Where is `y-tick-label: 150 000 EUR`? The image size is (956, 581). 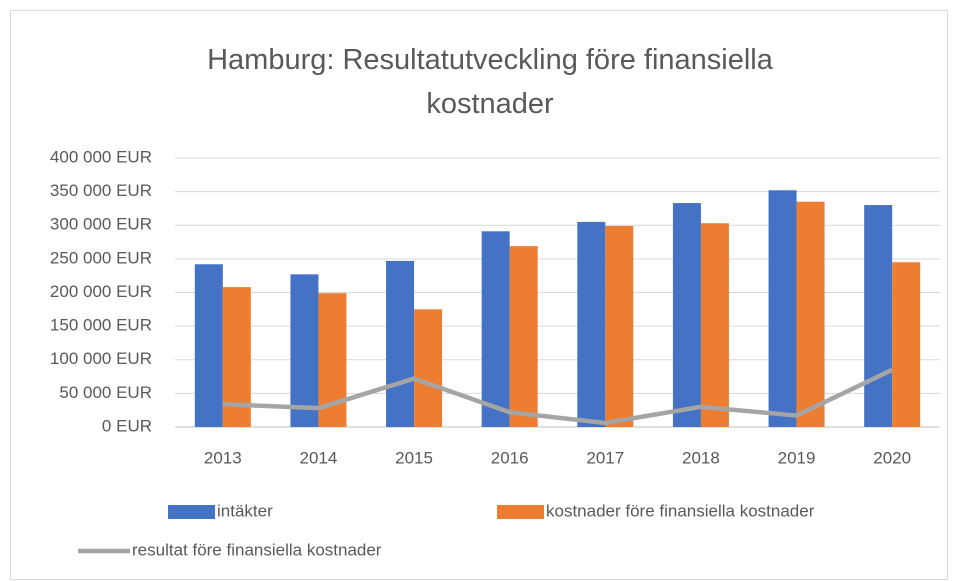 y-tick-label: 150 000 EUR is located at coordinates (101, 325).